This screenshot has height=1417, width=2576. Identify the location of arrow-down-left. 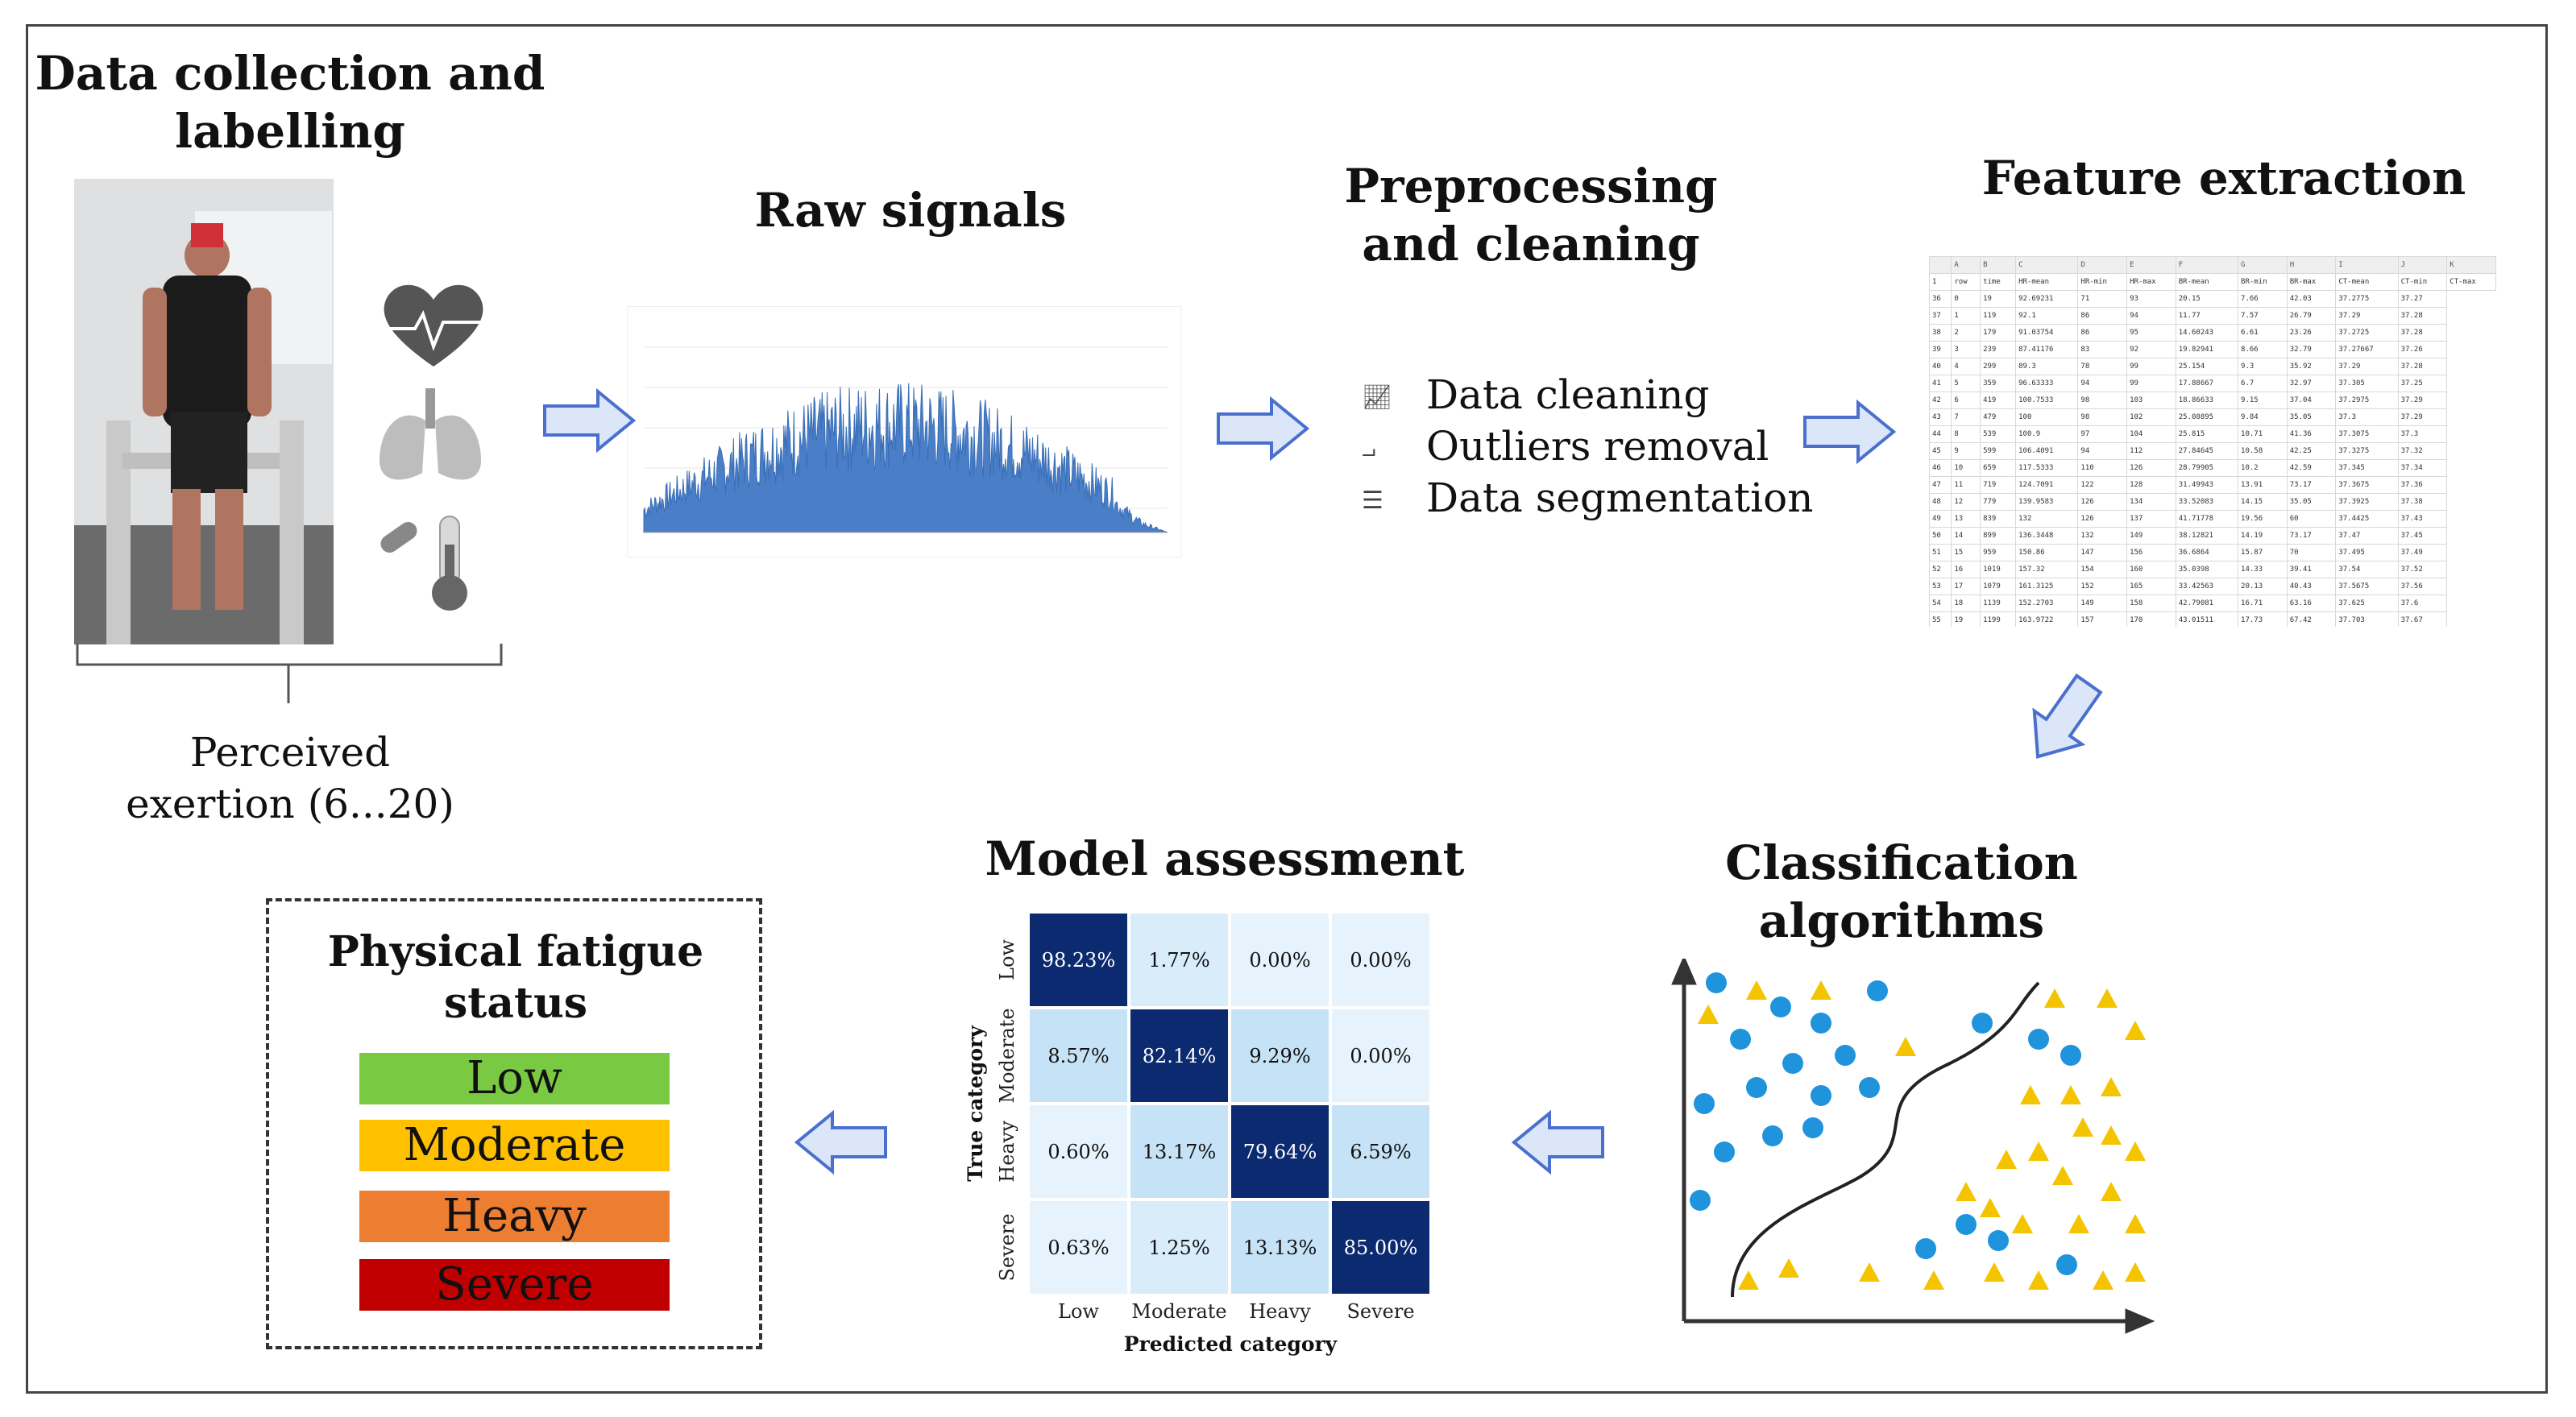
(2067, 716).